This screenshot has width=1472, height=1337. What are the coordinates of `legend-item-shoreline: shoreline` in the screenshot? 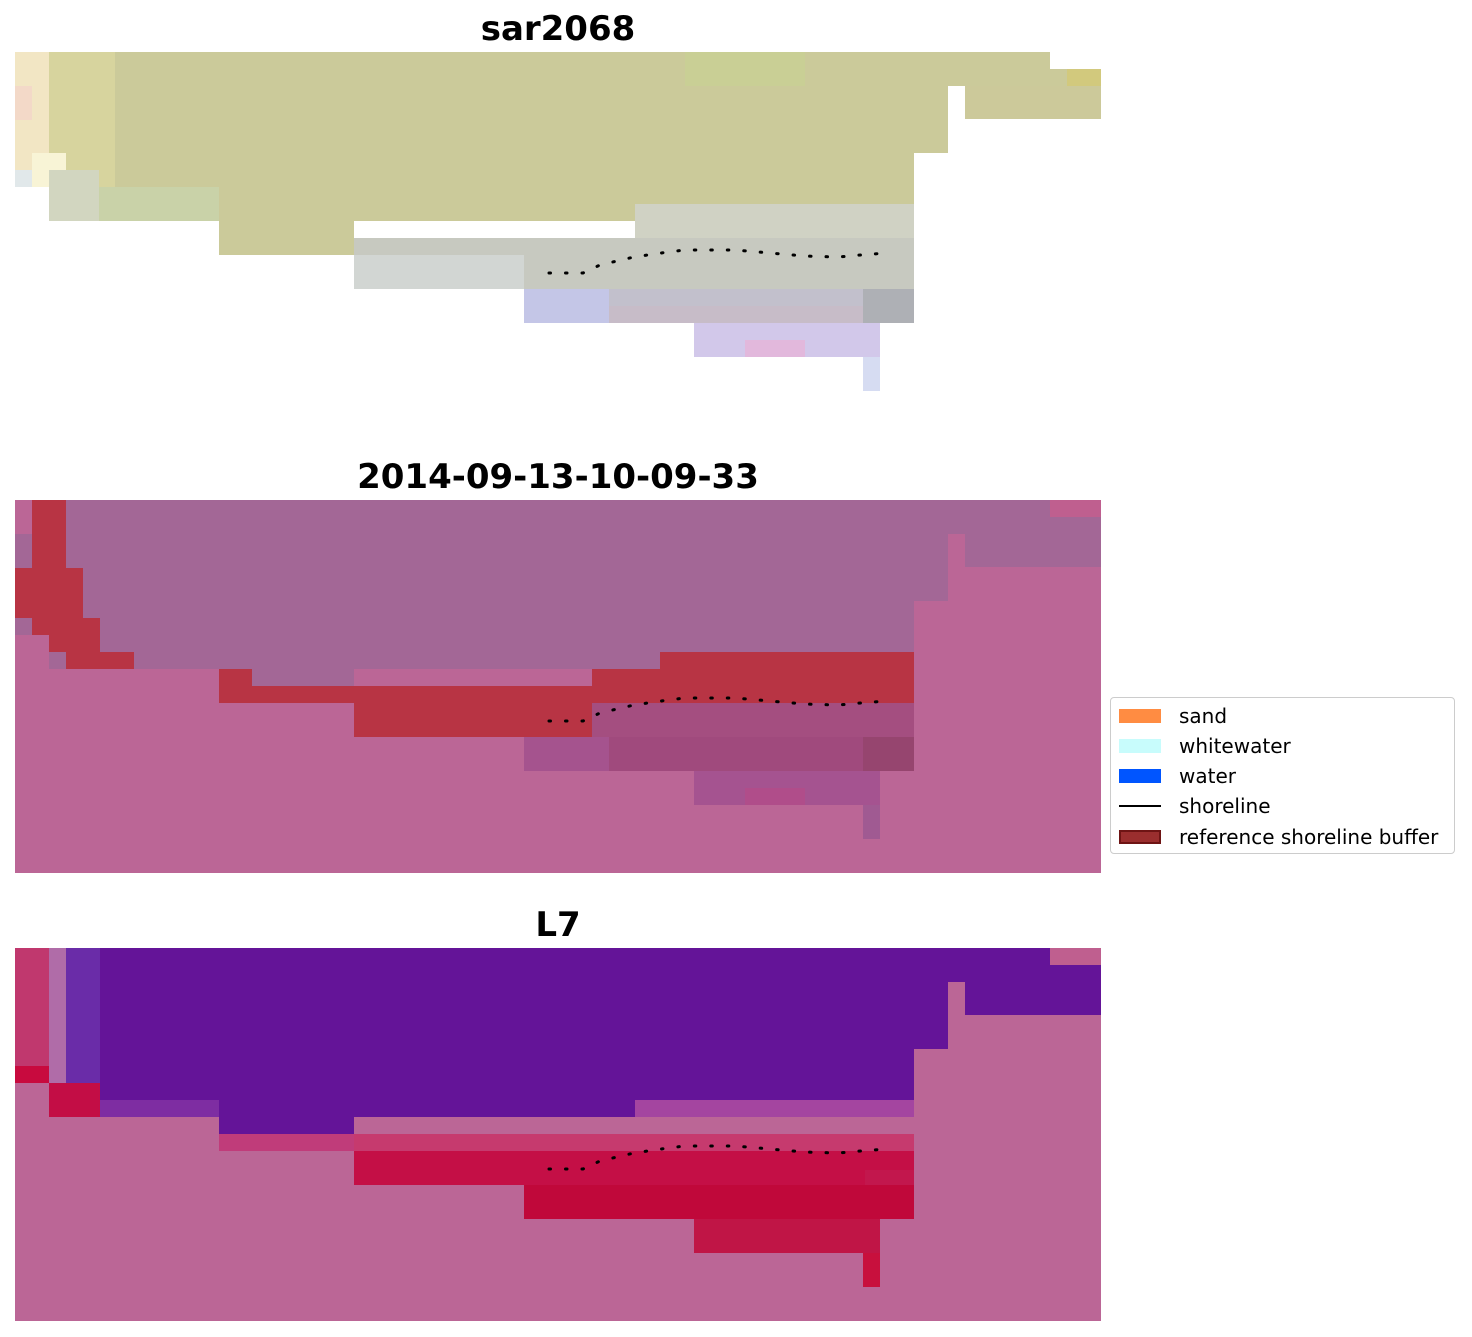 It's located at (1195, 806).